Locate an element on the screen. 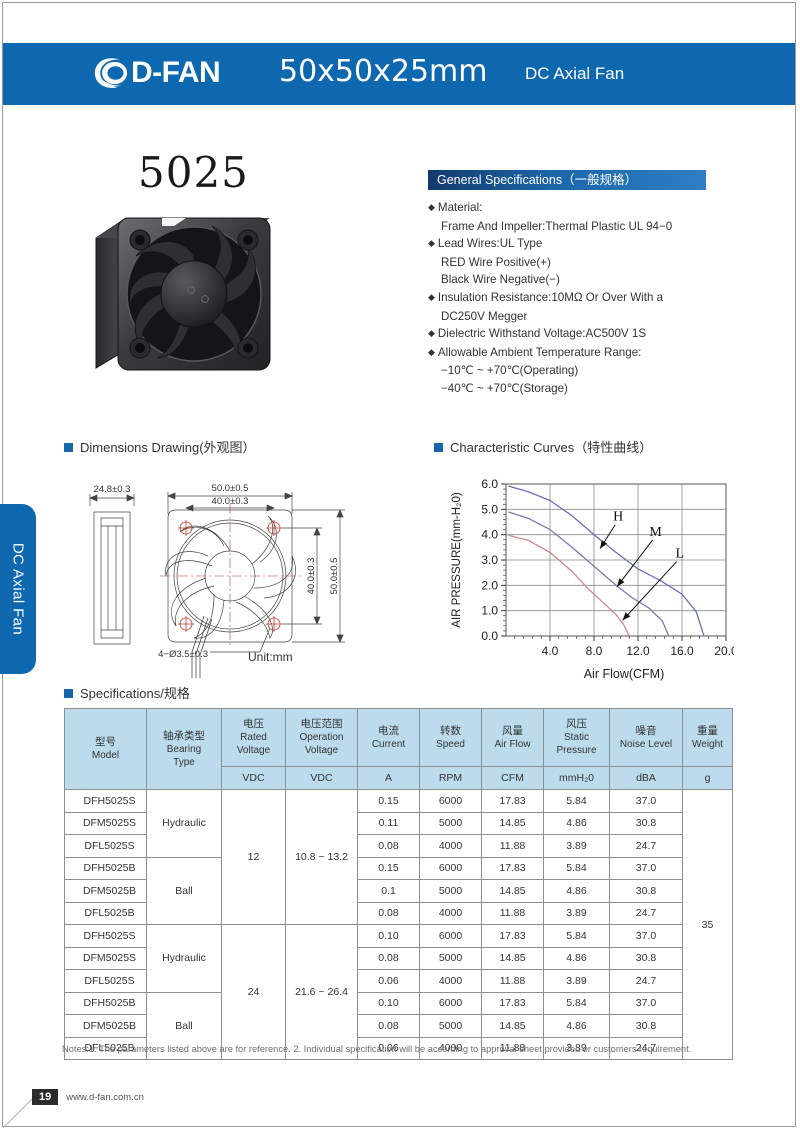 The width and height of the screenshot is (800, 1131). table-cell: 5.84 is located at coordinates (576, 868).